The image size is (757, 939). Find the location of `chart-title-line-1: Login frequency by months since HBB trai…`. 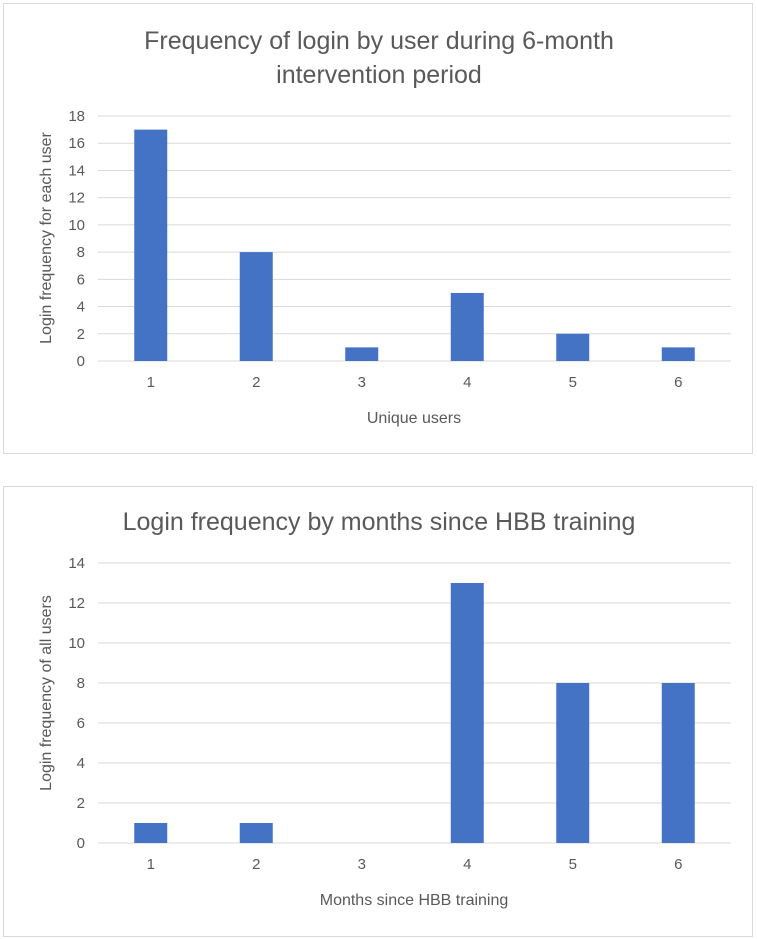

chart-title-line-1: Login frequency by months since HBB trai… is located at coordinates (379, 522).